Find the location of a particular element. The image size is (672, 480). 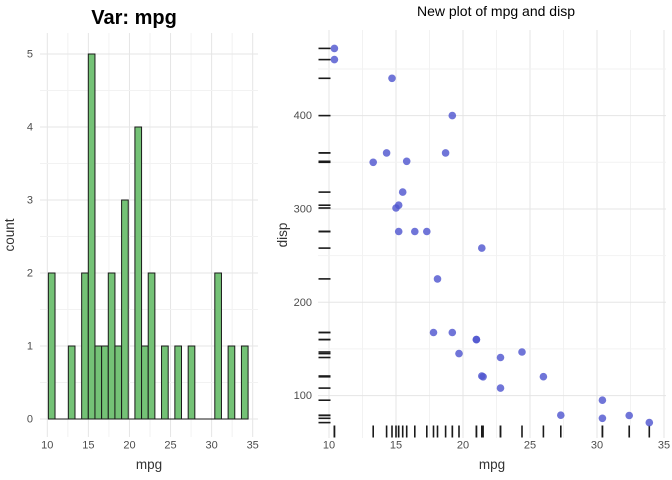

scatter-y-tick-label: 400 is located at coordinates (303, 116).